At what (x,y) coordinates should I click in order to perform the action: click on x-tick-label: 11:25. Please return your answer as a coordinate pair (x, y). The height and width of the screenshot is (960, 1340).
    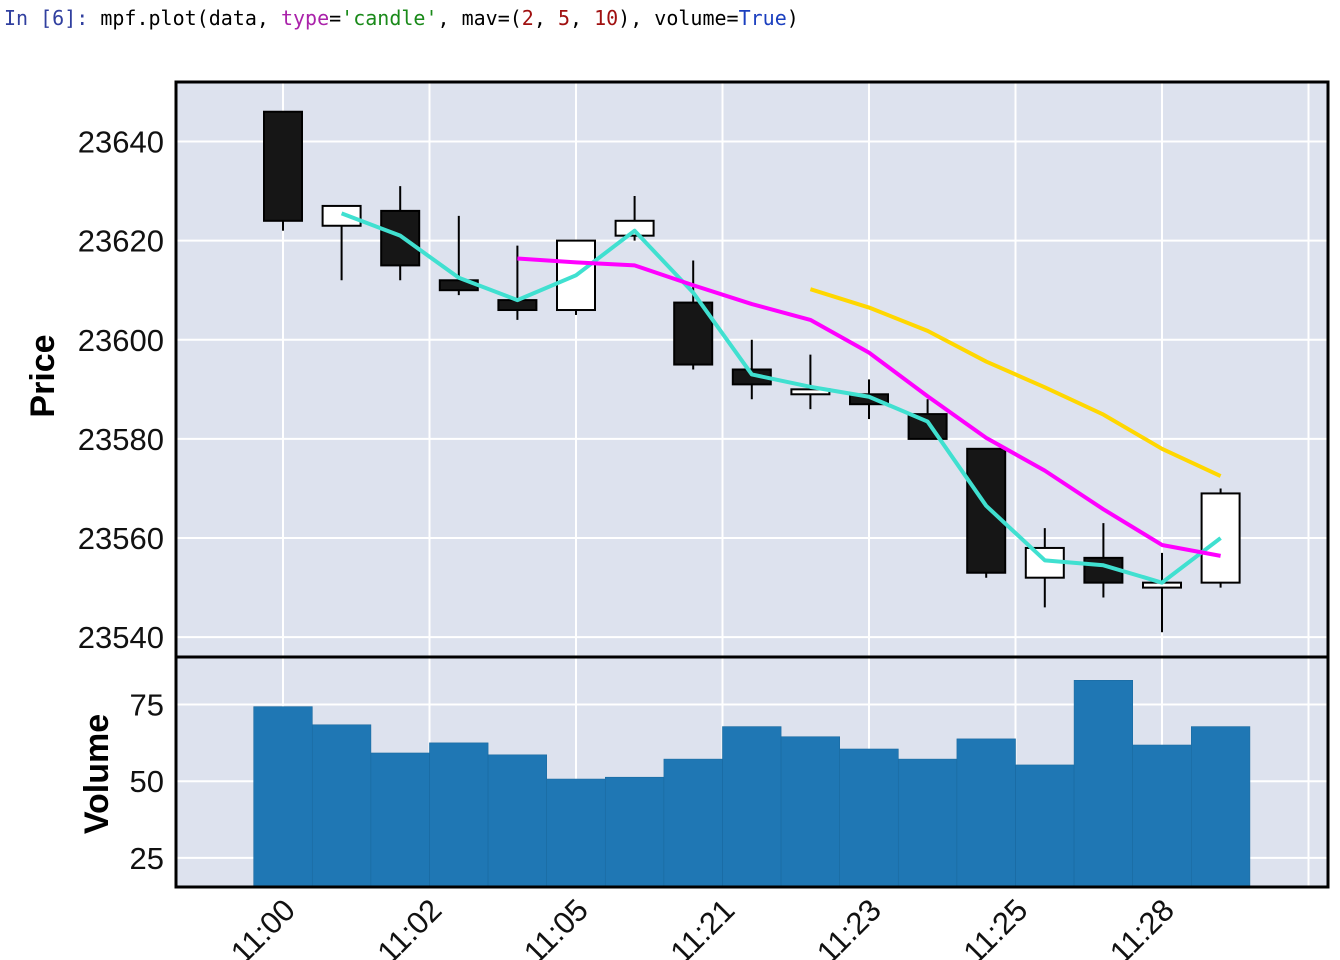
    Looking at the image, I should click on (995, 926).